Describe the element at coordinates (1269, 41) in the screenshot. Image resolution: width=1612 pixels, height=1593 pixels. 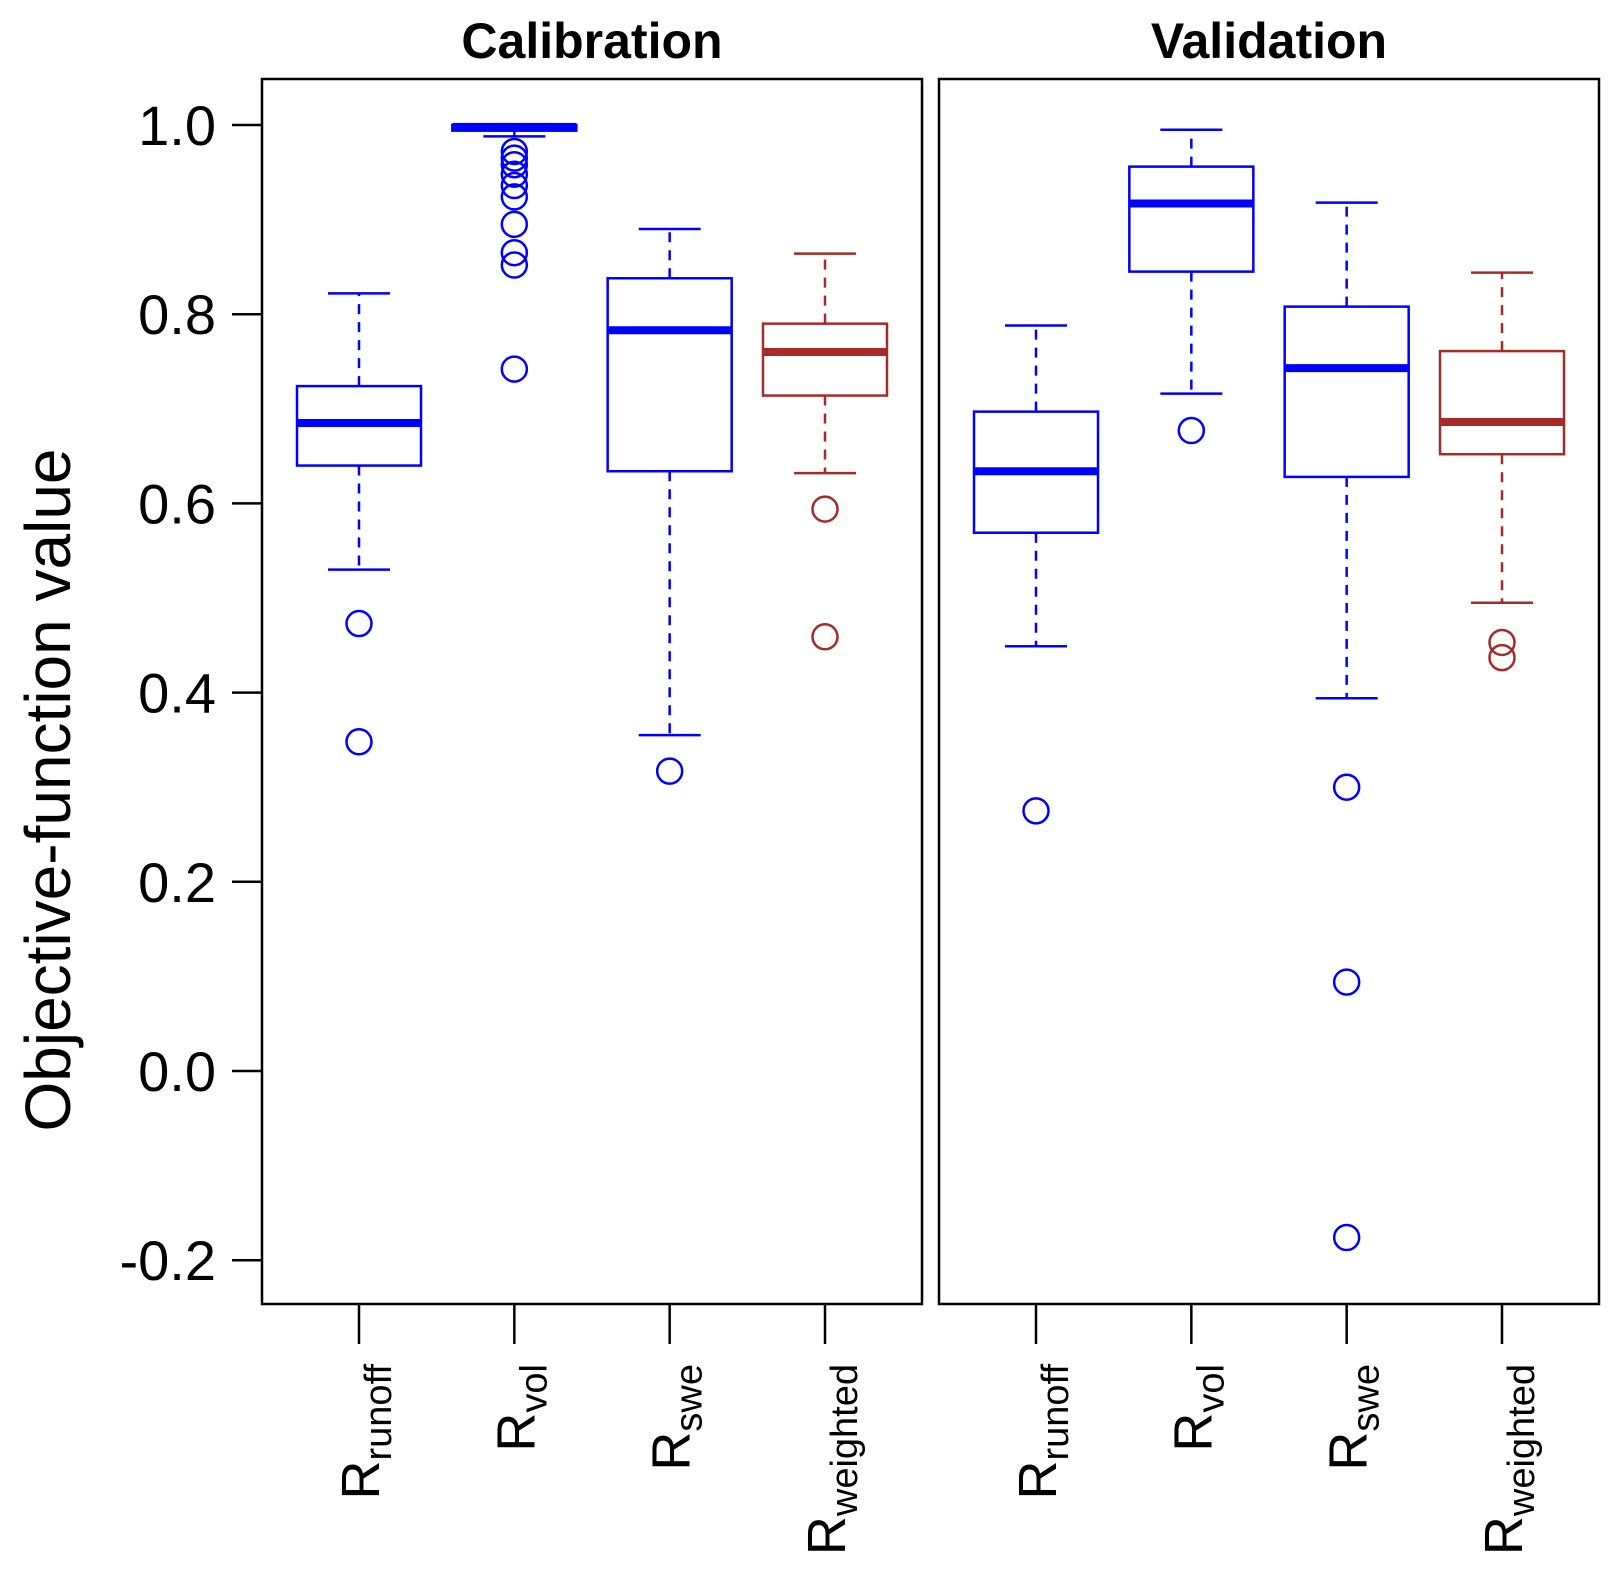
I see `panel-title: Validation` at that location.